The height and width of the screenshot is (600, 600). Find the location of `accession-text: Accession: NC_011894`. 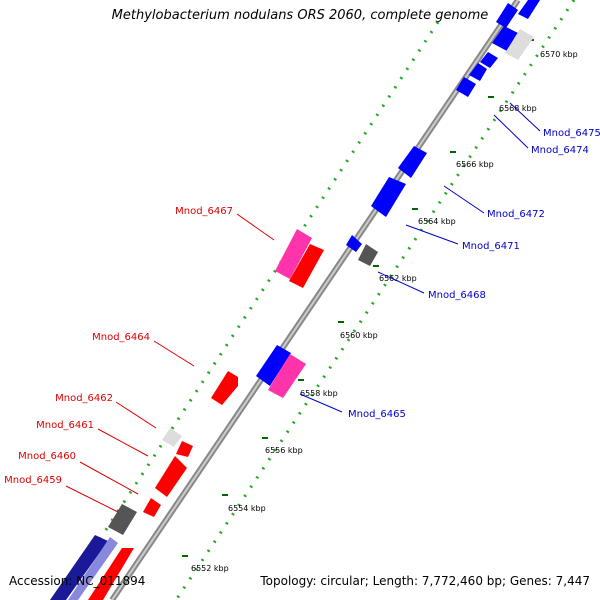

accession-text: Accession: NC_011894 is located at coordinates (77, 581).